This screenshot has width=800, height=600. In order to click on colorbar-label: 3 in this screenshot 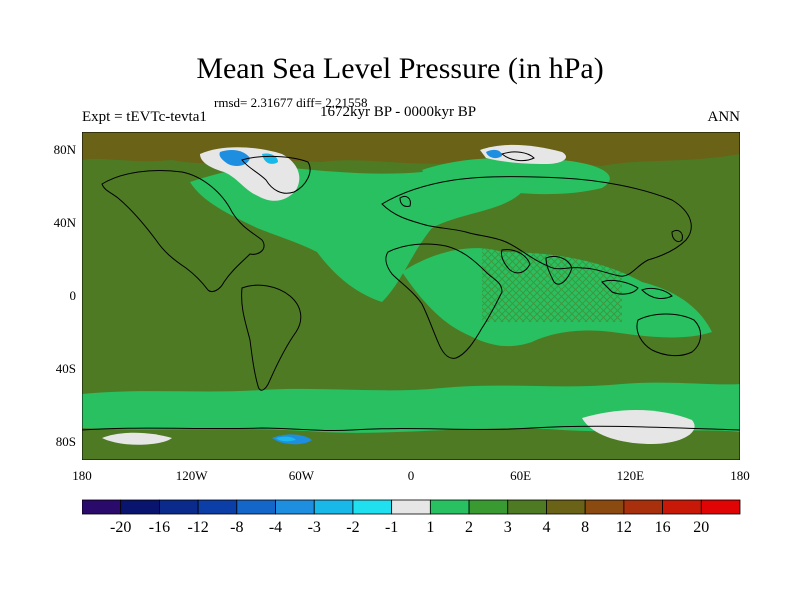, I will do `click(507, 527)`.